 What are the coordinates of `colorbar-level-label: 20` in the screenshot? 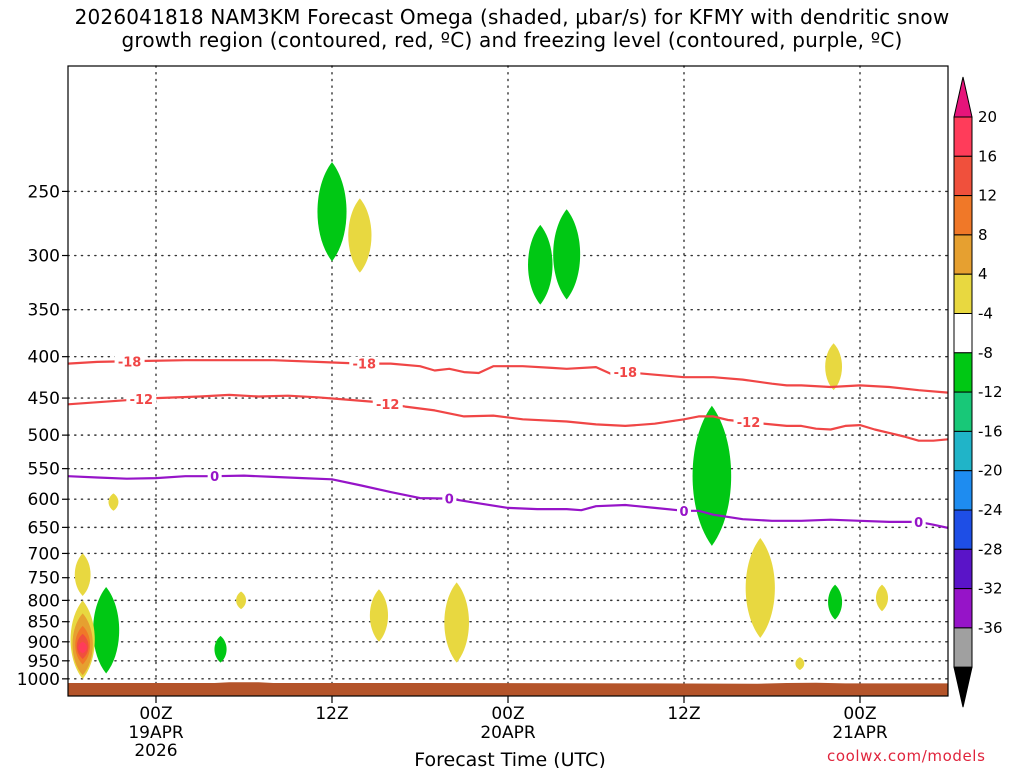 It's located at (987, 117).